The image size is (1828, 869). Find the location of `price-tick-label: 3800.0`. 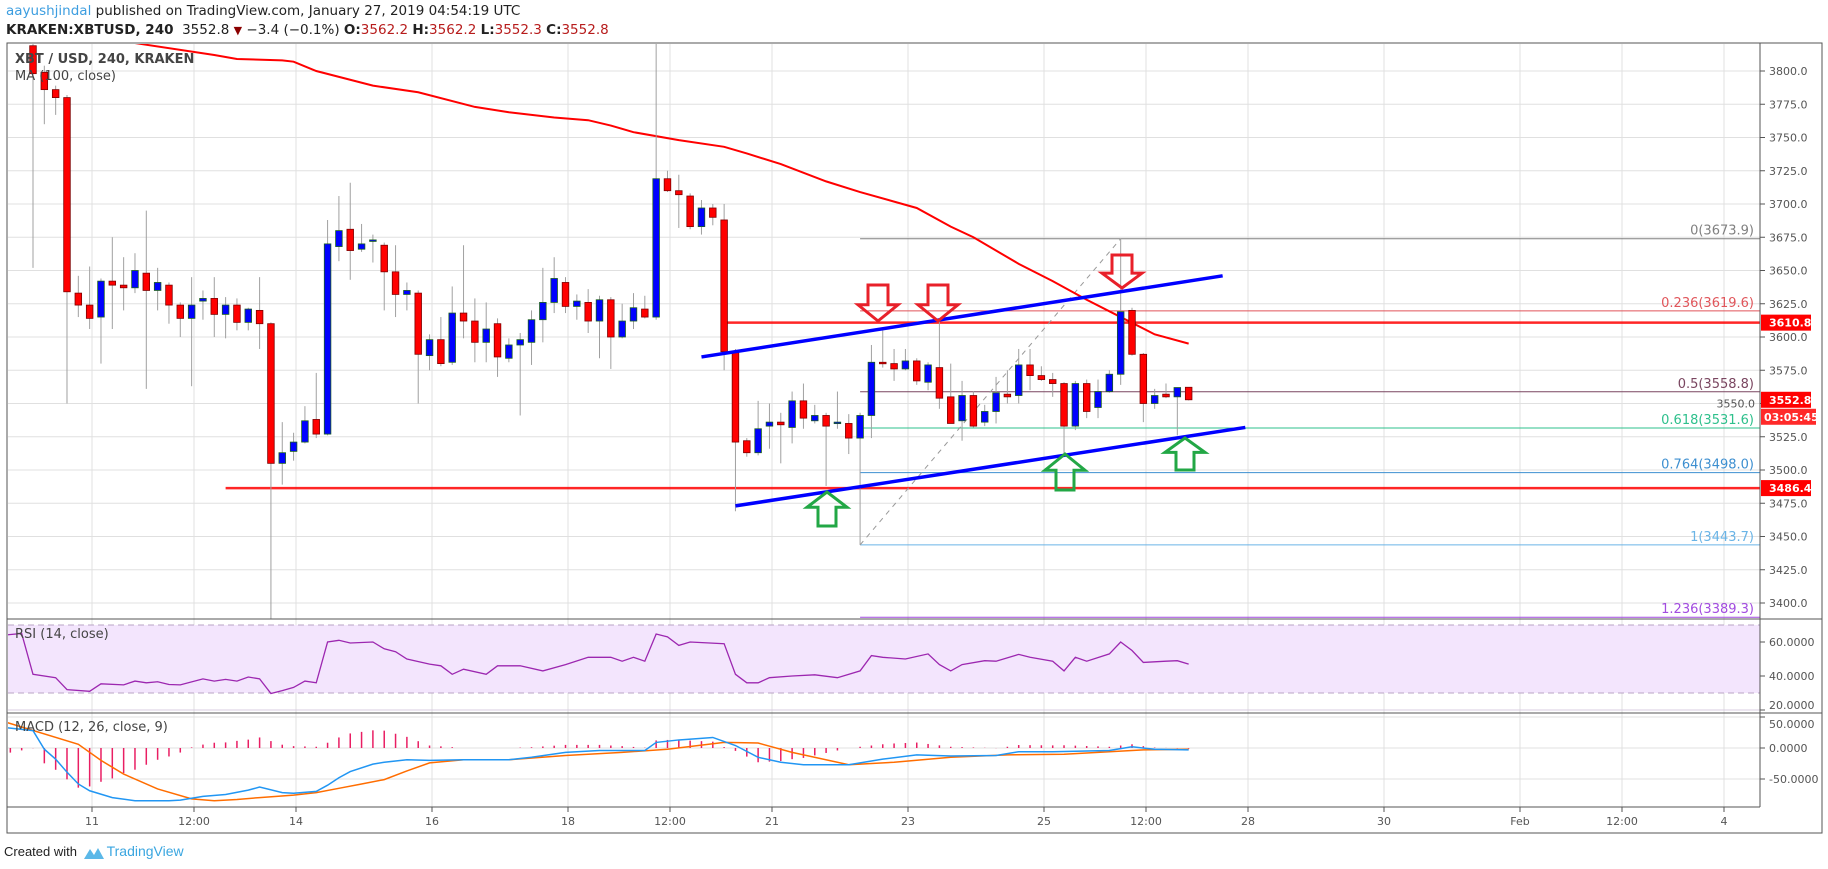

price-tick-label: 3800.0 is located at coordinates (1788, 71).